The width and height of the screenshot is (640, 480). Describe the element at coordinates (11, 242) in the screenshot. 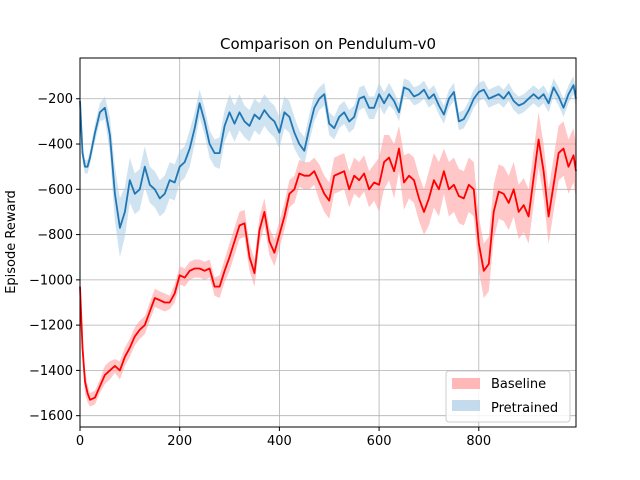

I see `y-axis-title: Episode Reward` at that location.